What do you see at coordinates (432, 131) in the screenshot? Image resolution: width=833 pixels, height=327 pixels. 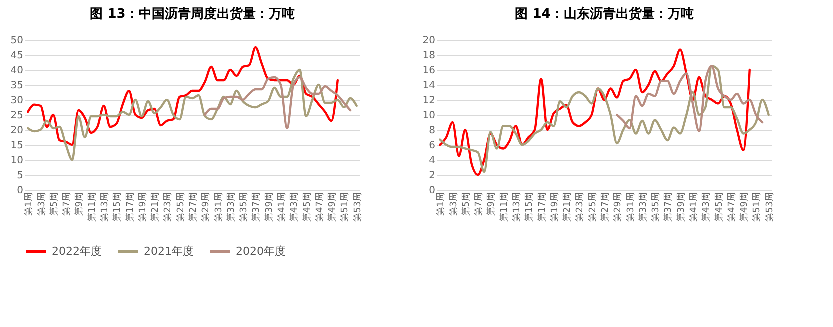 I see `y-tick-label: 8` at bounding box center [432, 131].